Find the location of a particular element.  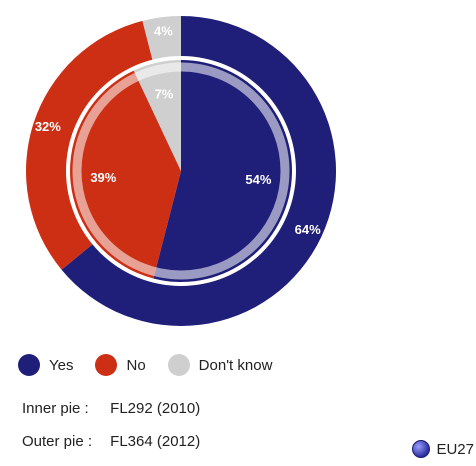

outer-pie-value: FL364 (2012) is located at coordinates (155, 441).